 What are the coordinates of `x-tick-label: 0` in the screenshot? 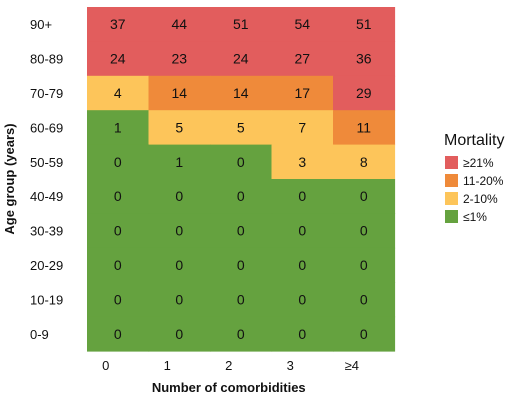 It's located at (105, 365).